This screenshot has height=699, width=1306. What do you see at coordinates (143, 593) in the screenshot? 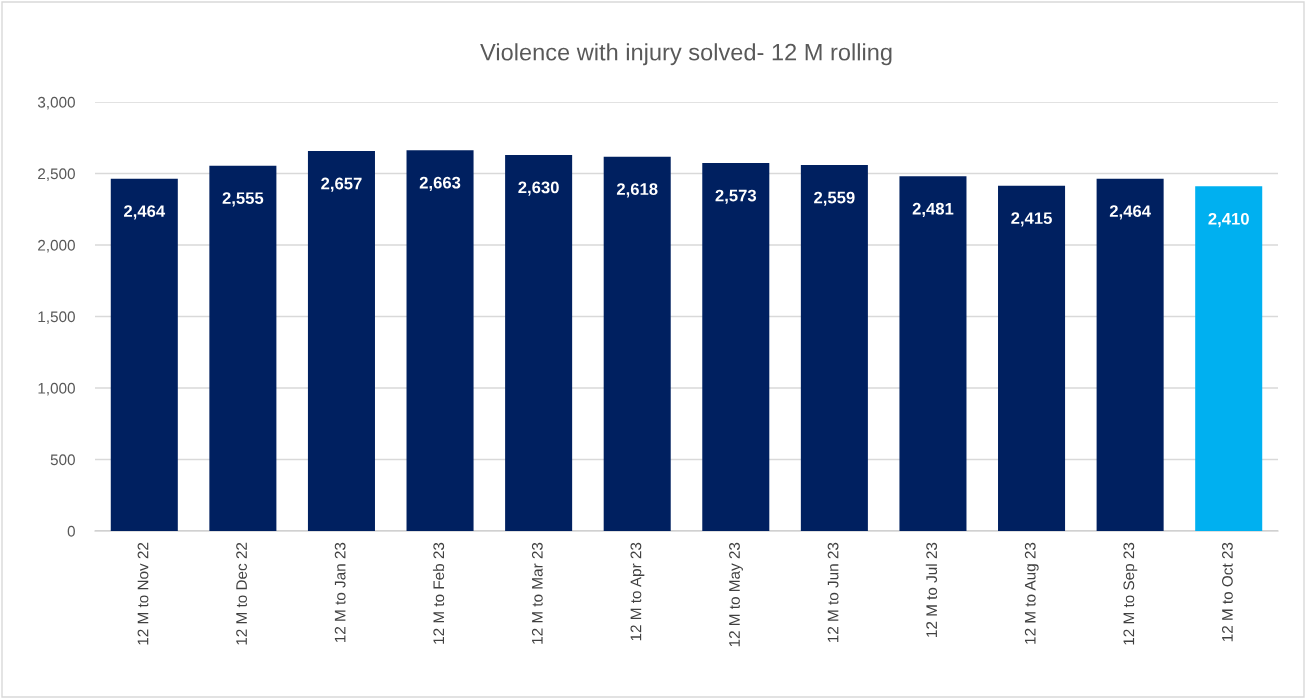
I see `x-tick-label: 12 M to Nov 22` at bounding box center [143, 593].